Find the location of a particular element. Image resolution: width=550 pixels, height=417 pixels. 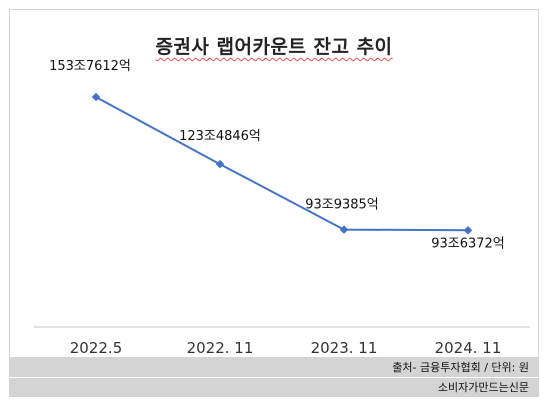

chart-title: 증권사 랩어카운트 잔고 추이 is located at coordinates (274, 45).